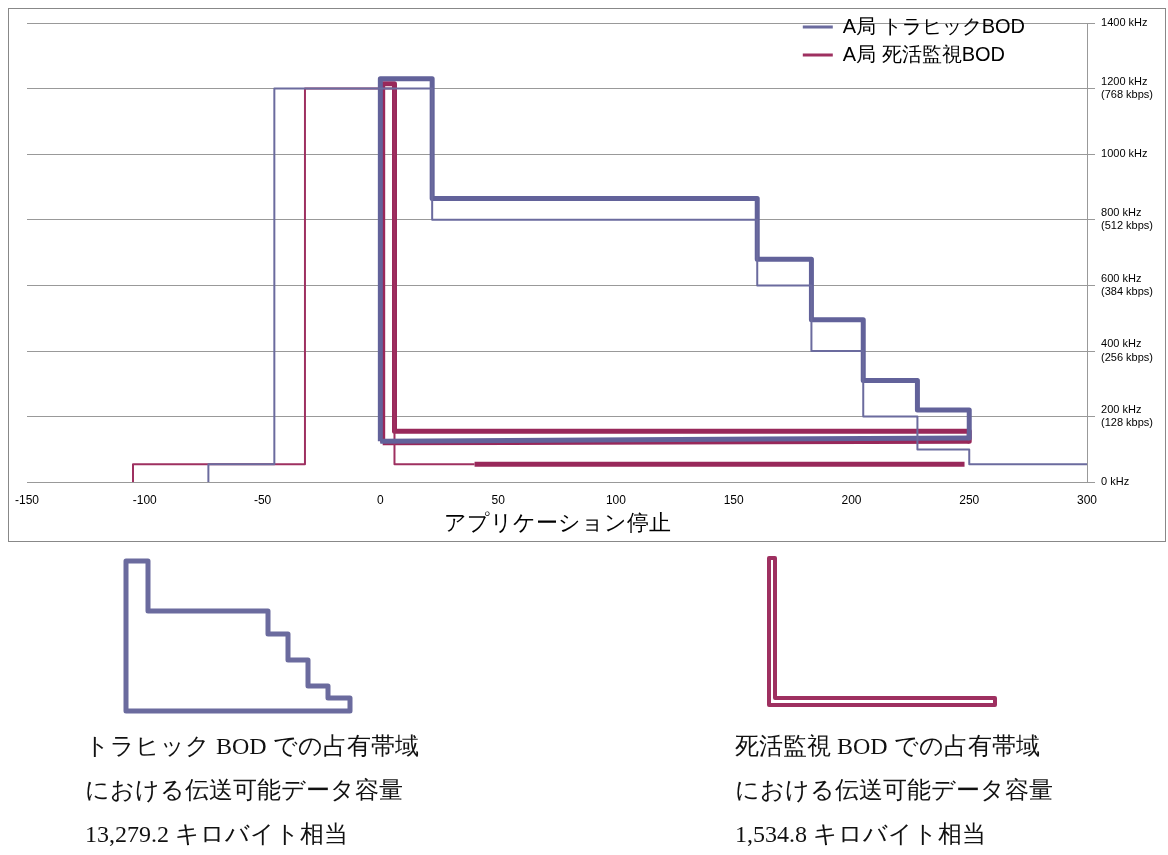  What do you see at coordinates (1127, 88) in the screenshot?
I see `y-tick-label: 1200 kHz (768 kbps)` at bounding box center [1127, 88].